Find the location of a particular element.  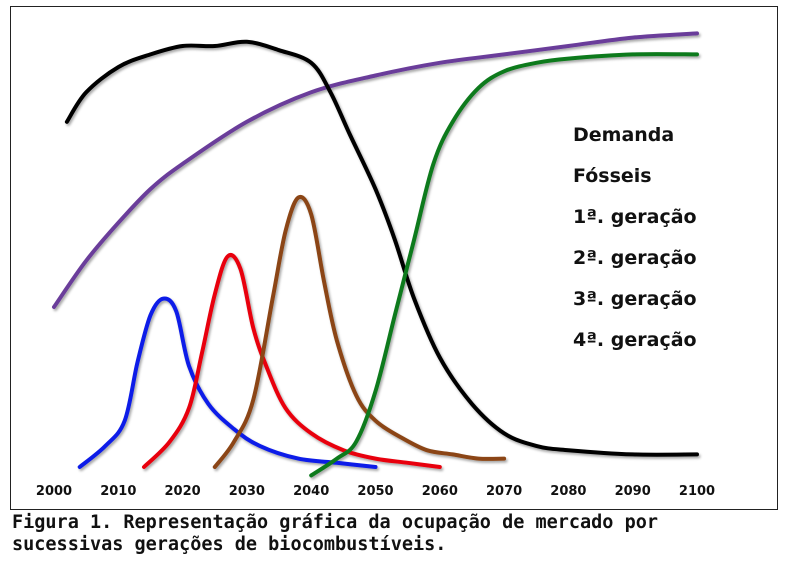

x-tick-label: 2100 is located at coordinates (697, 491).